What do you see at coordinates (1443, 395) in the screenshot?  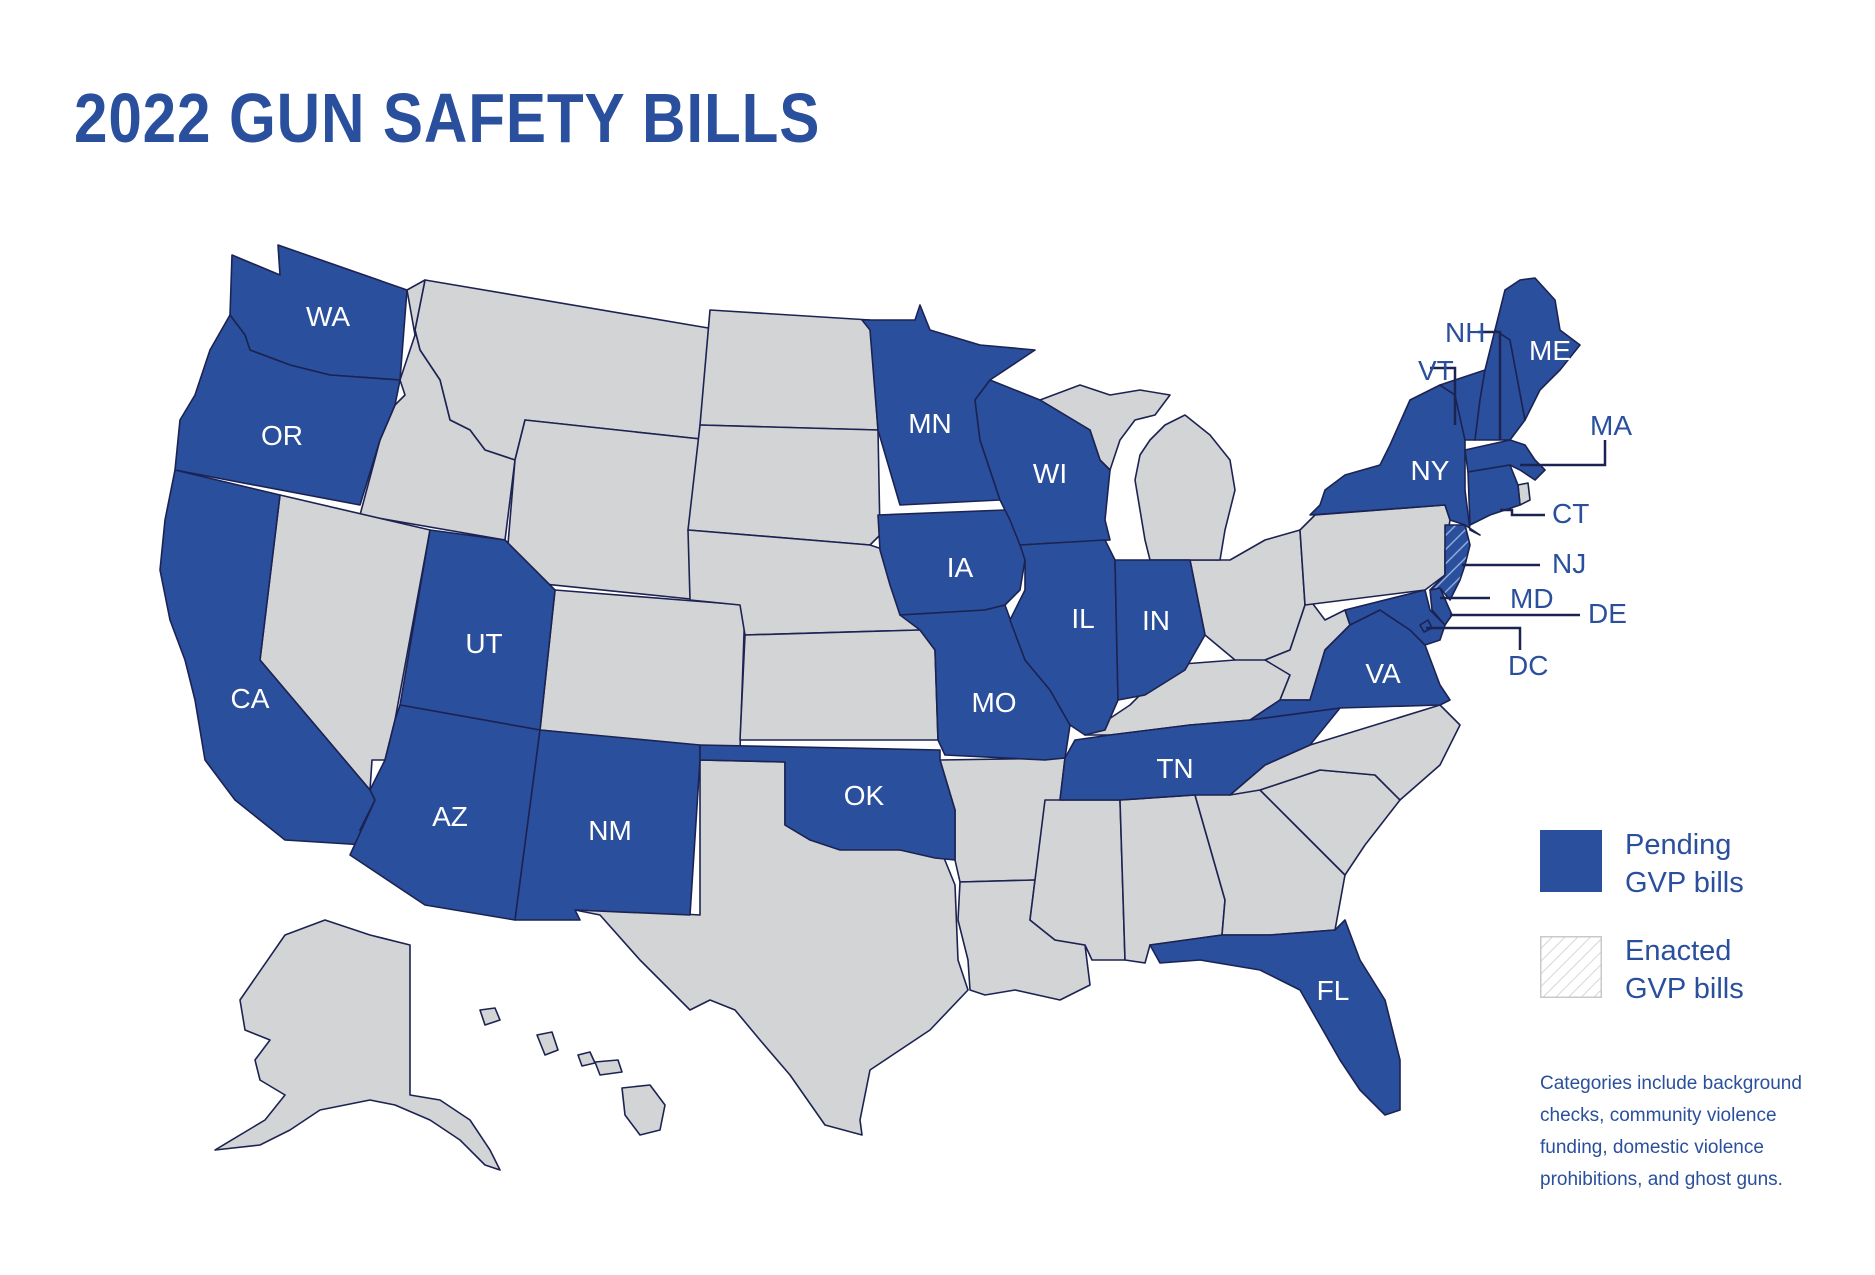 I see `leader-vt` at bounding box center [1443, 395].